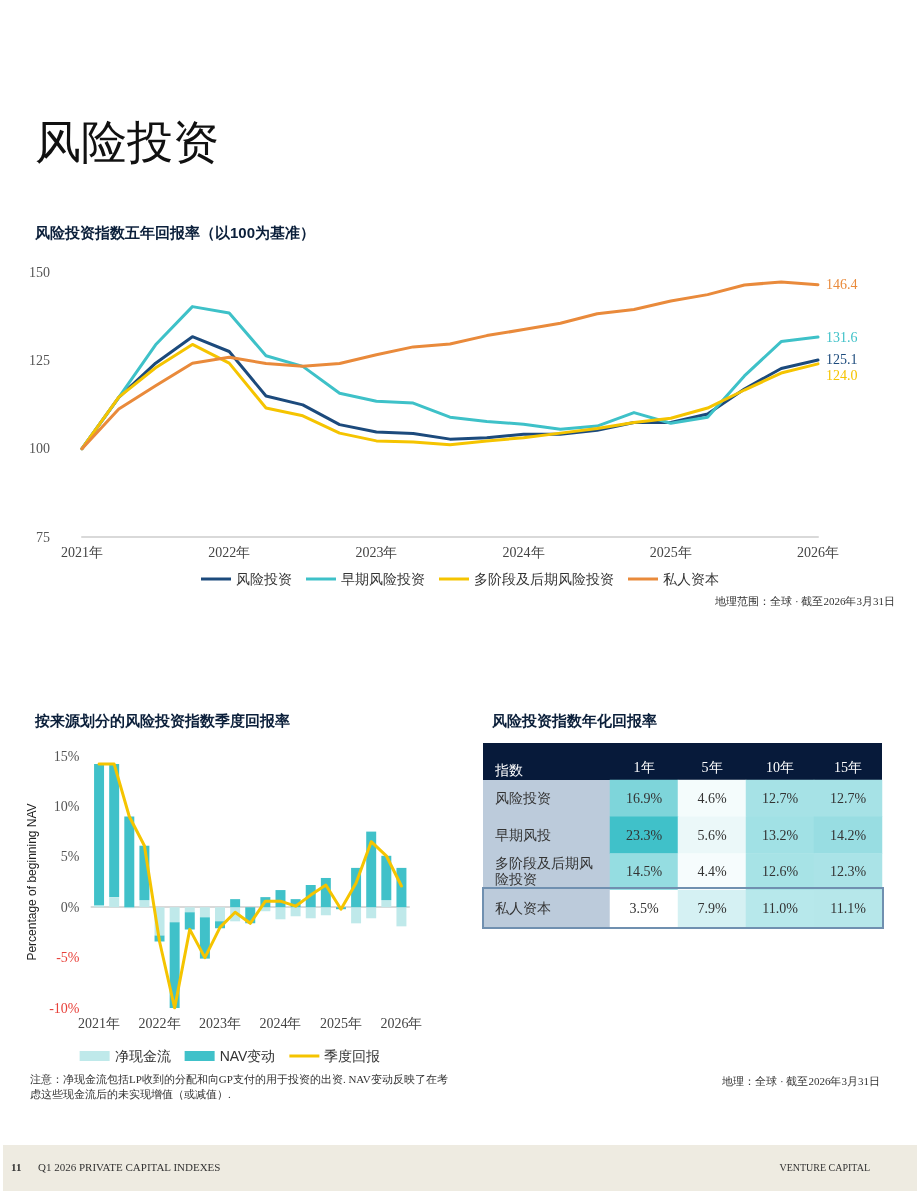 Image resolution: width=920 pixels, height=1191 pixels. What do you see at coordinates (523, 909) in the screenshot?
I see `y-tick-label: 私人资本` at bounding box center [523, 909].